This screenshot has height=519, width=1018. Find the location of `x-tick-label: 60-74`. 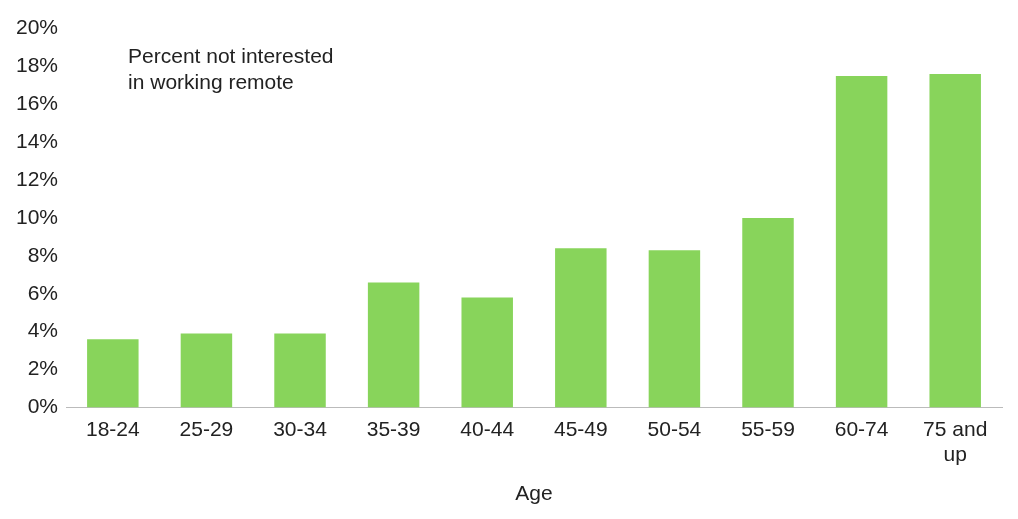

x-tick-label: 60-74 is located at coordinates (861, 428).